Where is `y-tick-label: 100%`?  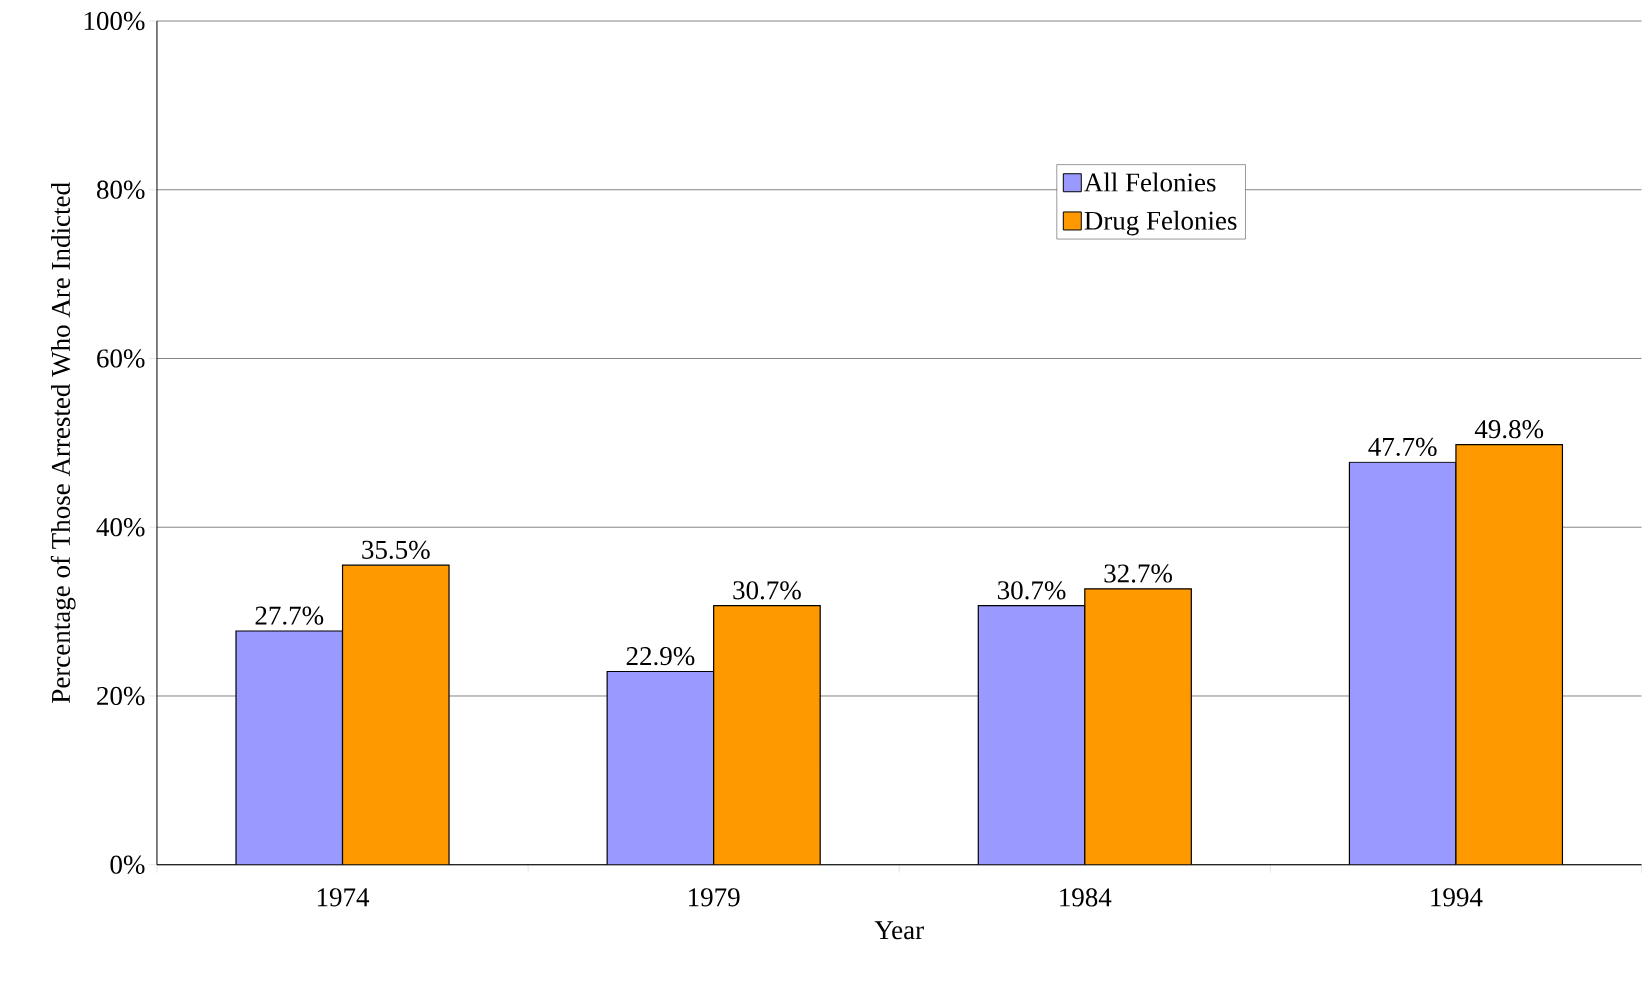 y-tick-label: 100% is located at coordinates (114, 21).